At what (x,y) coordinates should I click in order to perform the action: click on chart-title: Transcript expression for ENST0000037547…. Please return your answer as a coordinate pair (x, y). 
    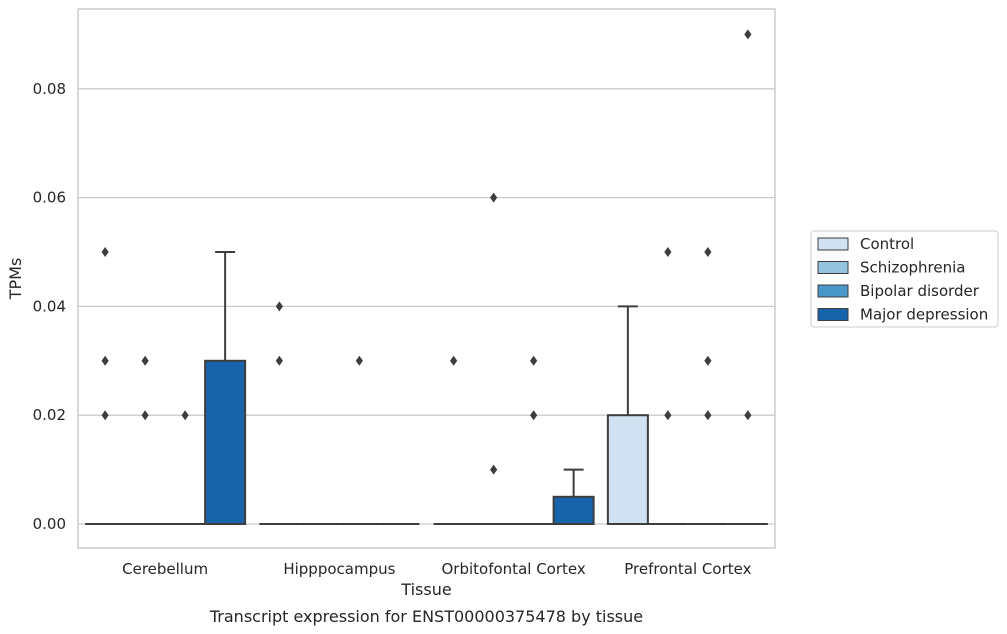
    Looking at the image, I should click on (426, 616).